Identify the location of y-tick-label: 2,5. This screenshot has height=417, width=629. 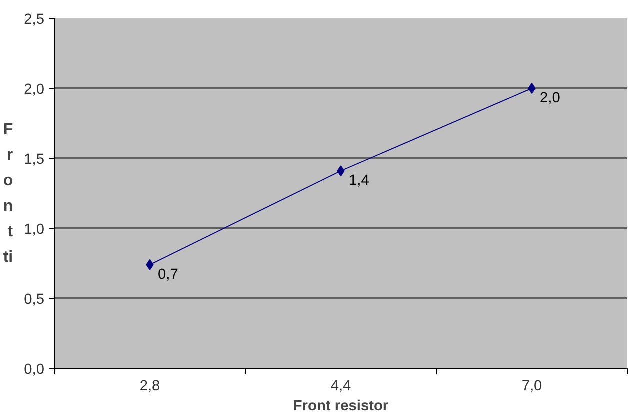
(34, 20).